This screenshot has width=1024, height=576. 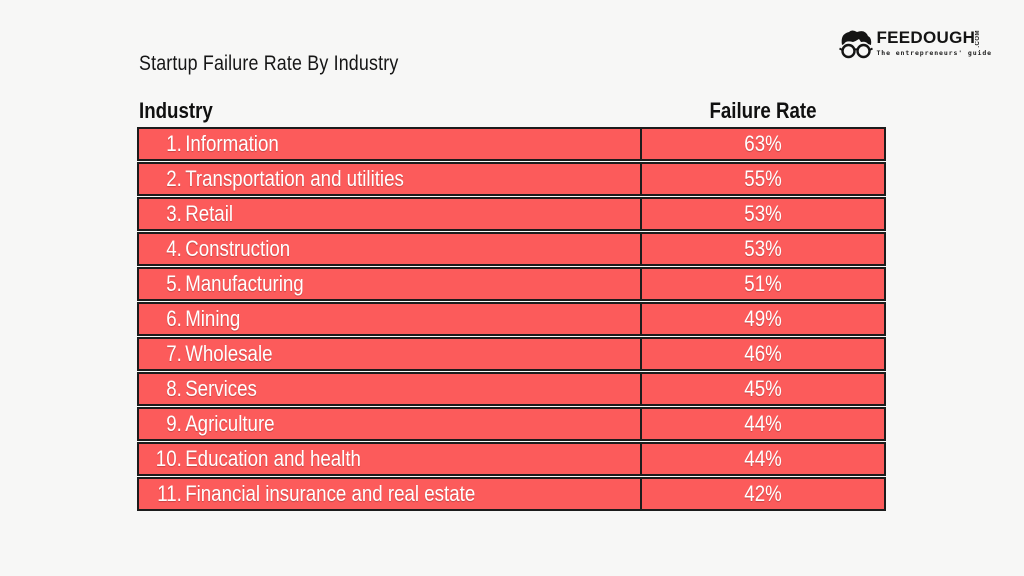 I want to click on row-failure-rate: 51%, so click(x=763, y=283).